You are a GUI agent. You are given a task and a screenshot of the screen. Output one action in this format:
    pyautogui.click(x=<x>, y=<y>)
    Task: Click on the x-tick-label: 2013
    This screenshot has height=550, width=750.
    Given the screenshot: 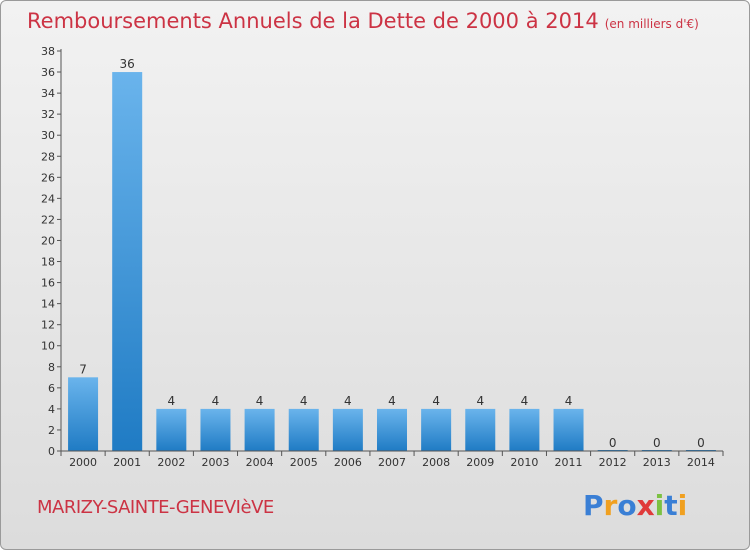 What is the action you would take?
    pyautogui.click(x=657, y=462)
    